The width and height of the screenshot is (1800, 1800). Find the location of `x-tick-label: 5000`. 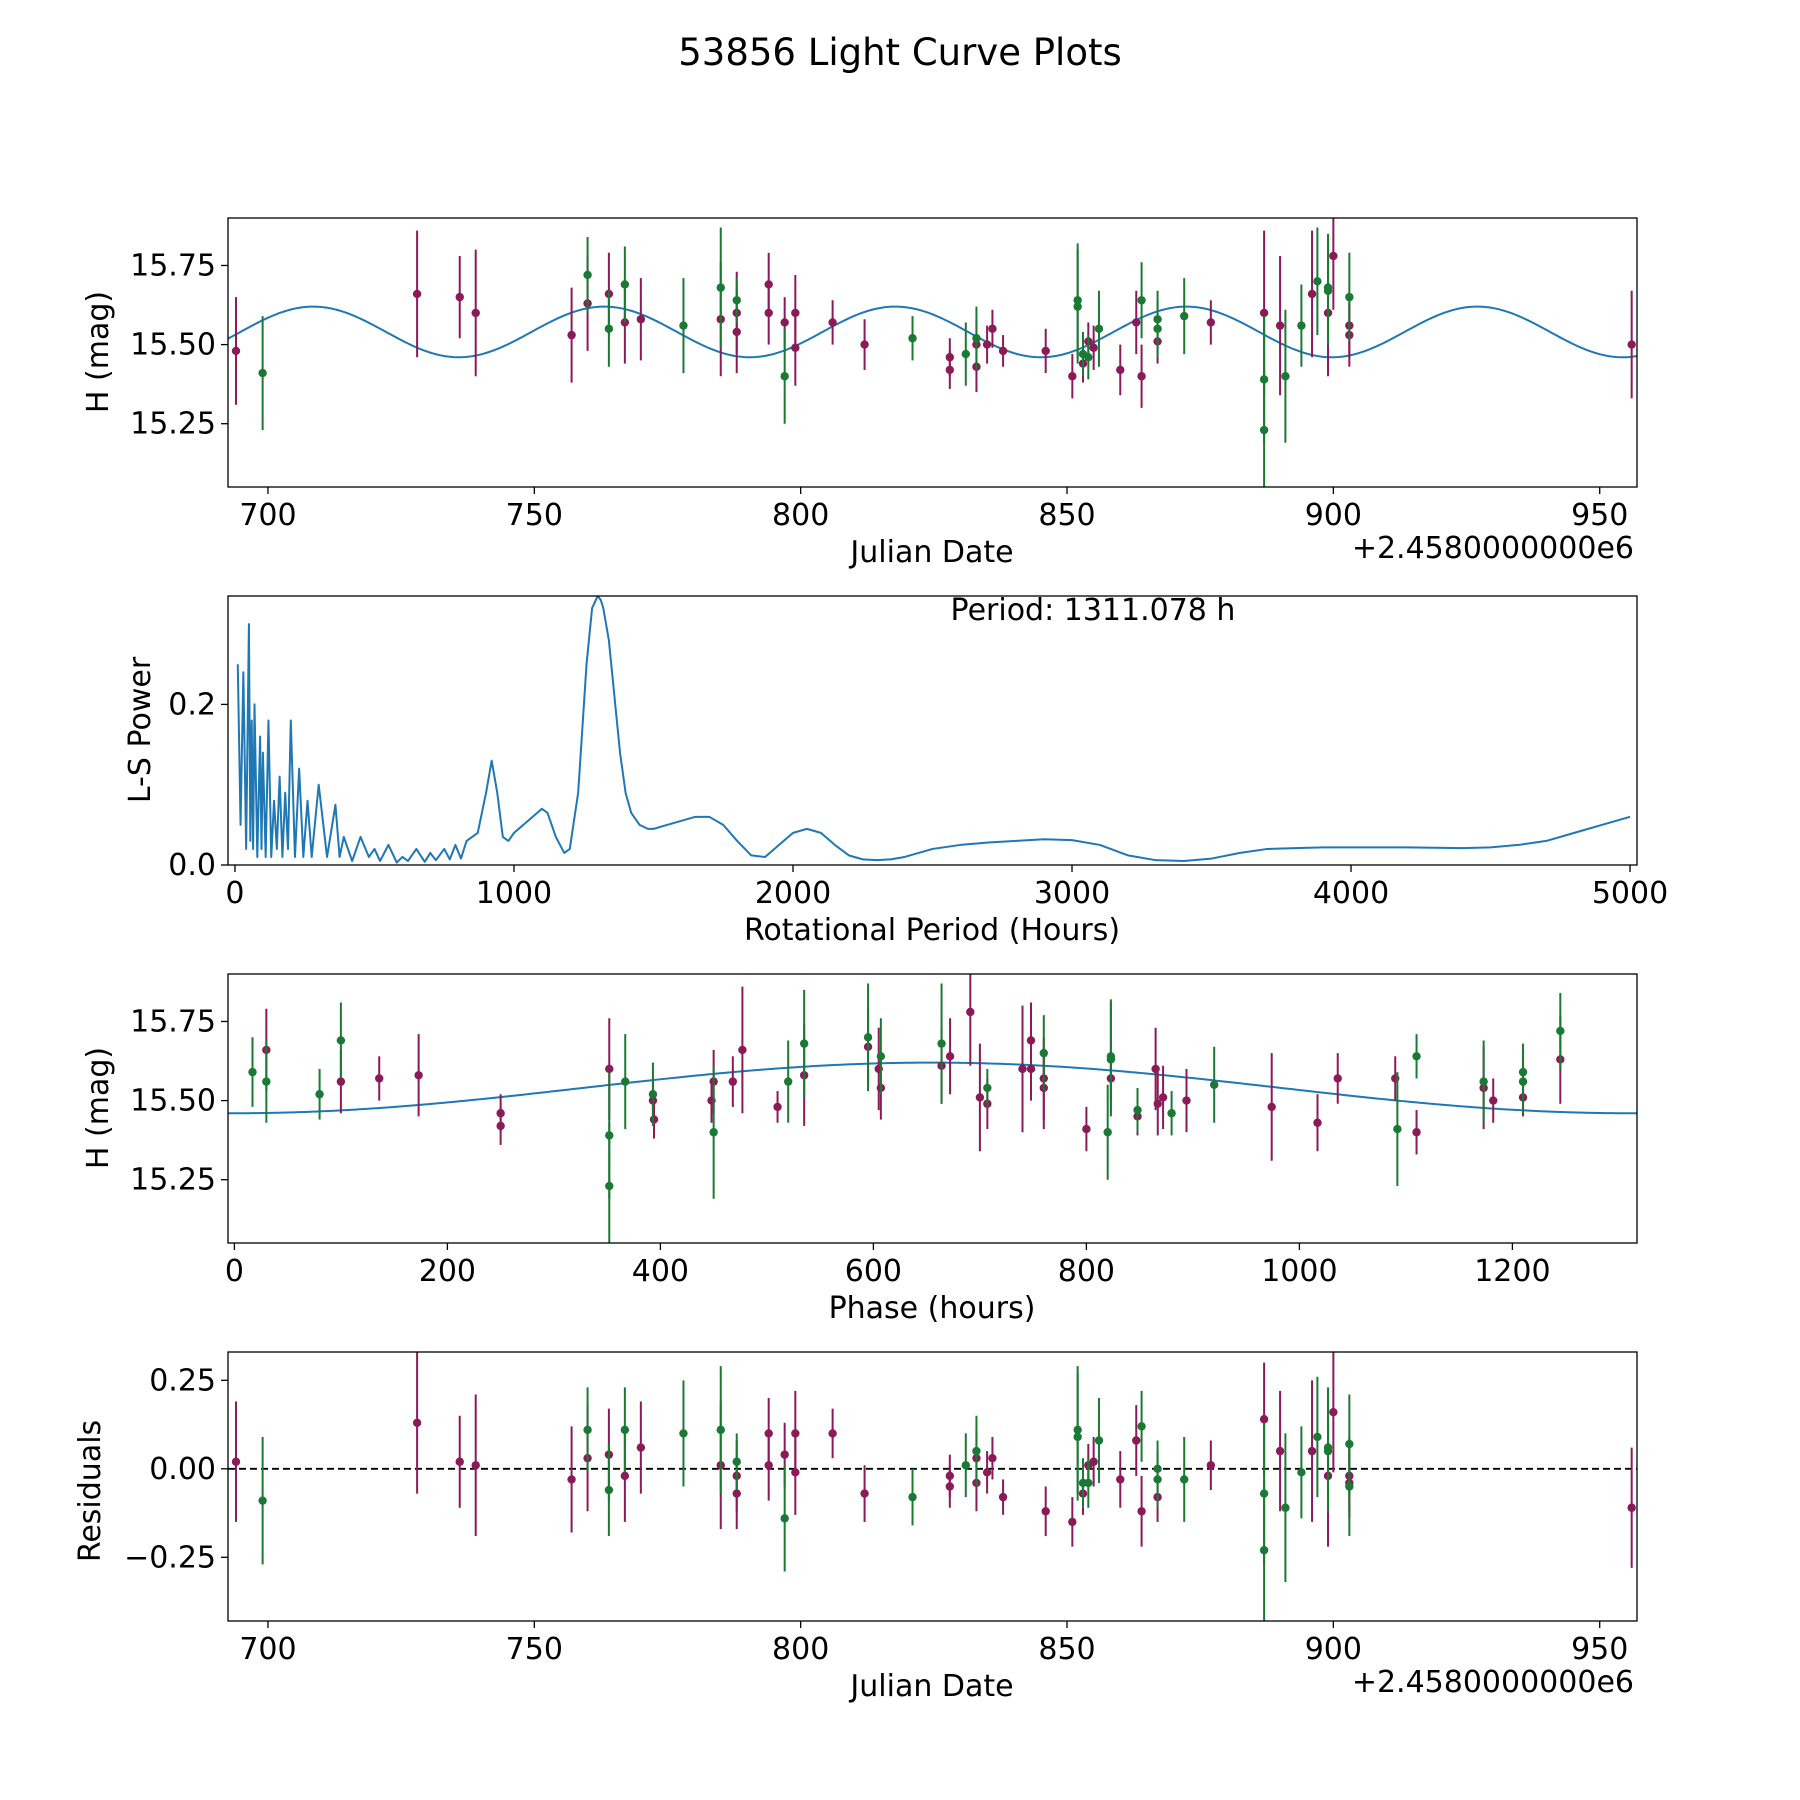

x-tick-label: 5000 is located at coordinates (1630, 893).